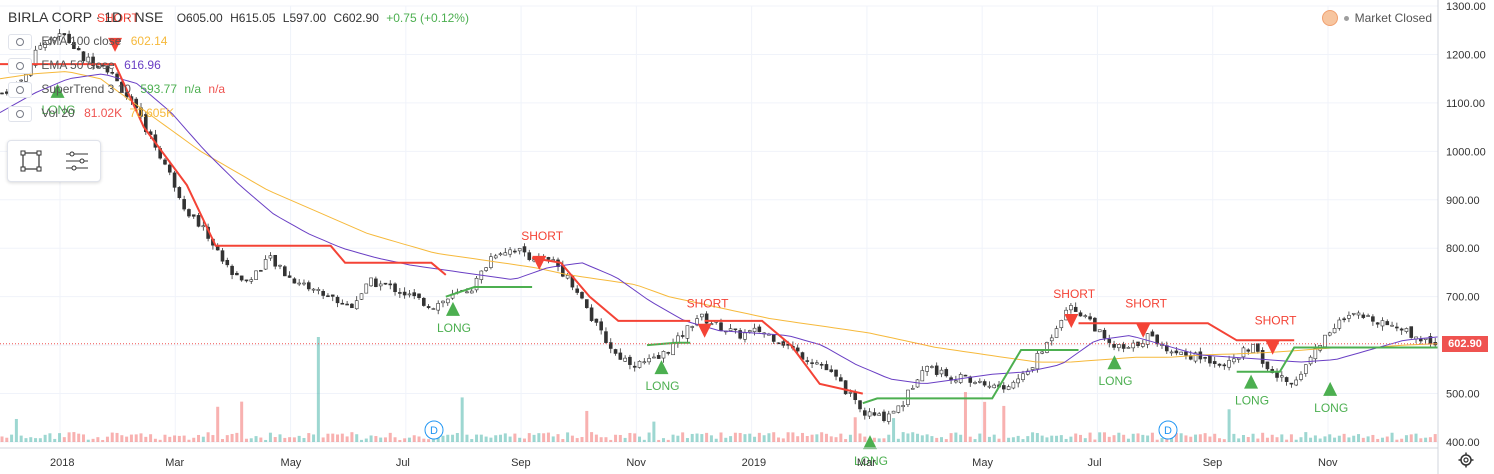  Describe the element at coordinates (116, 90) in the screenshot. I see `legend-supertrend: SuperTrend 3 10 593.77 n/a n/a` at that location.